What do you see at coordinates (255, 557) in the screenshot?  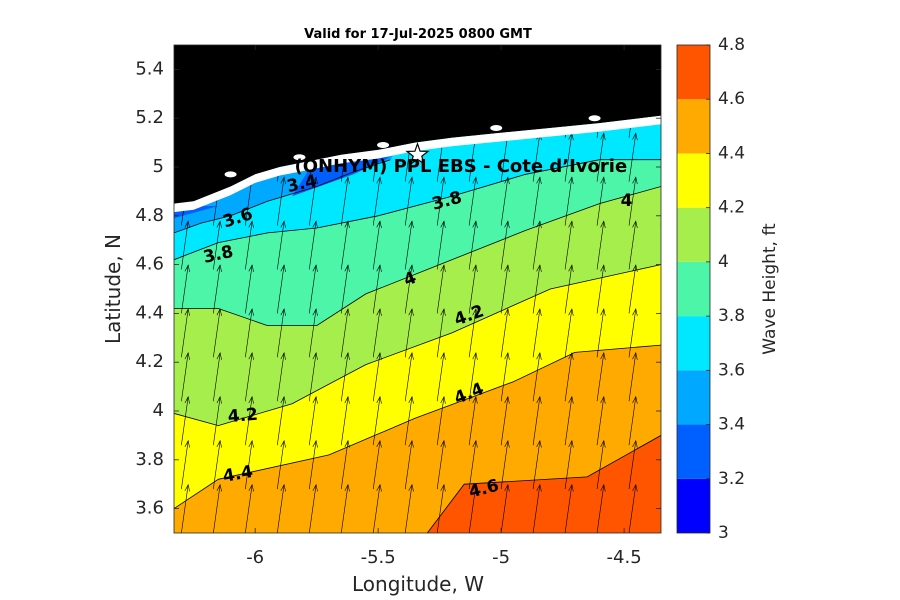 I see `x-tick-label: -6` at bounding box center [255, 557].